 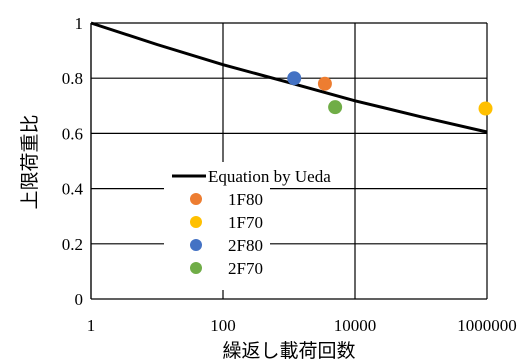 I want to click on legend-label: 1F80, so click(x=245, y=199).